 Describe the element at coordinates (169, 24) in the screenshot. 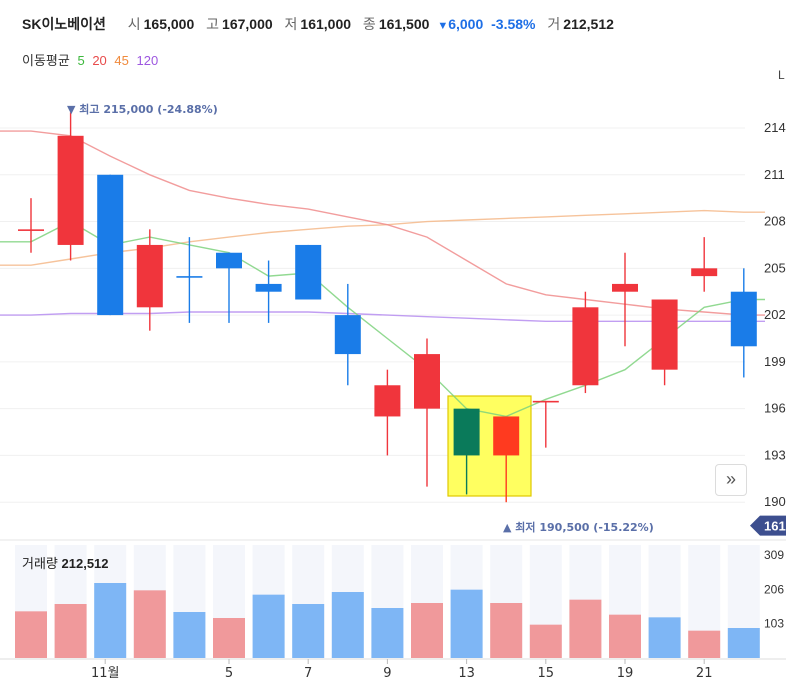

I see `open-value: 165,000` at that location.